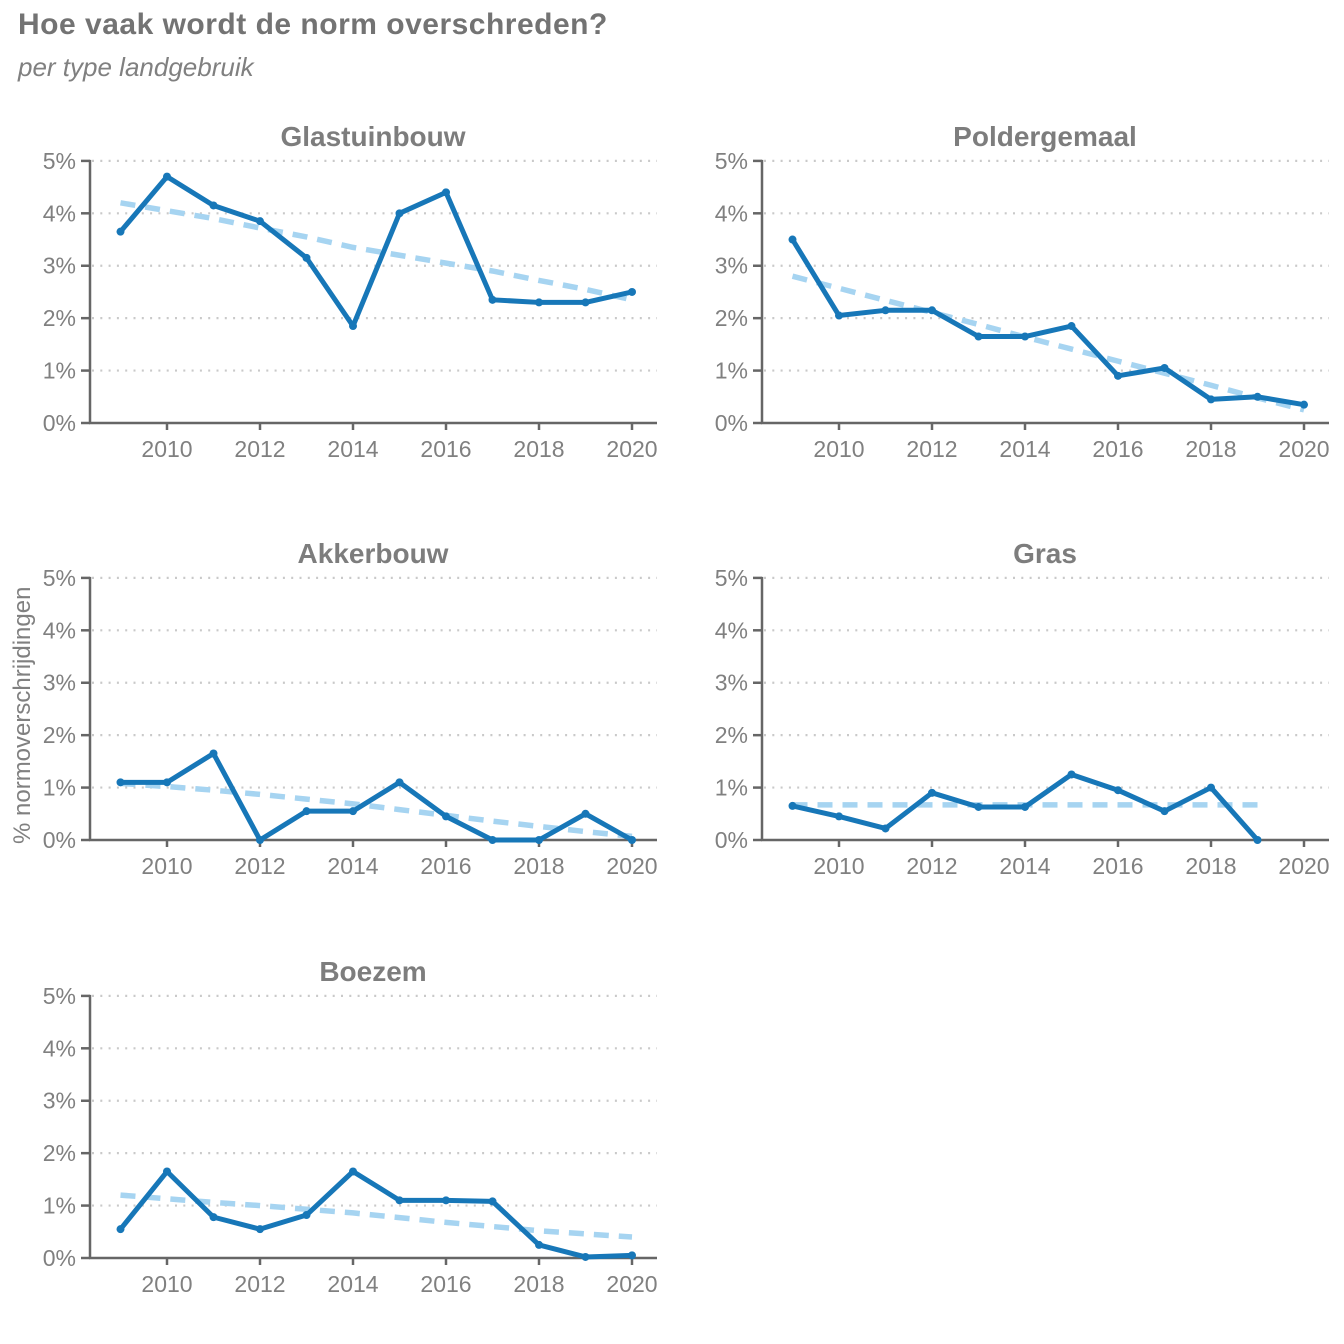  I want to click on trend-line, so click(376, 1216).